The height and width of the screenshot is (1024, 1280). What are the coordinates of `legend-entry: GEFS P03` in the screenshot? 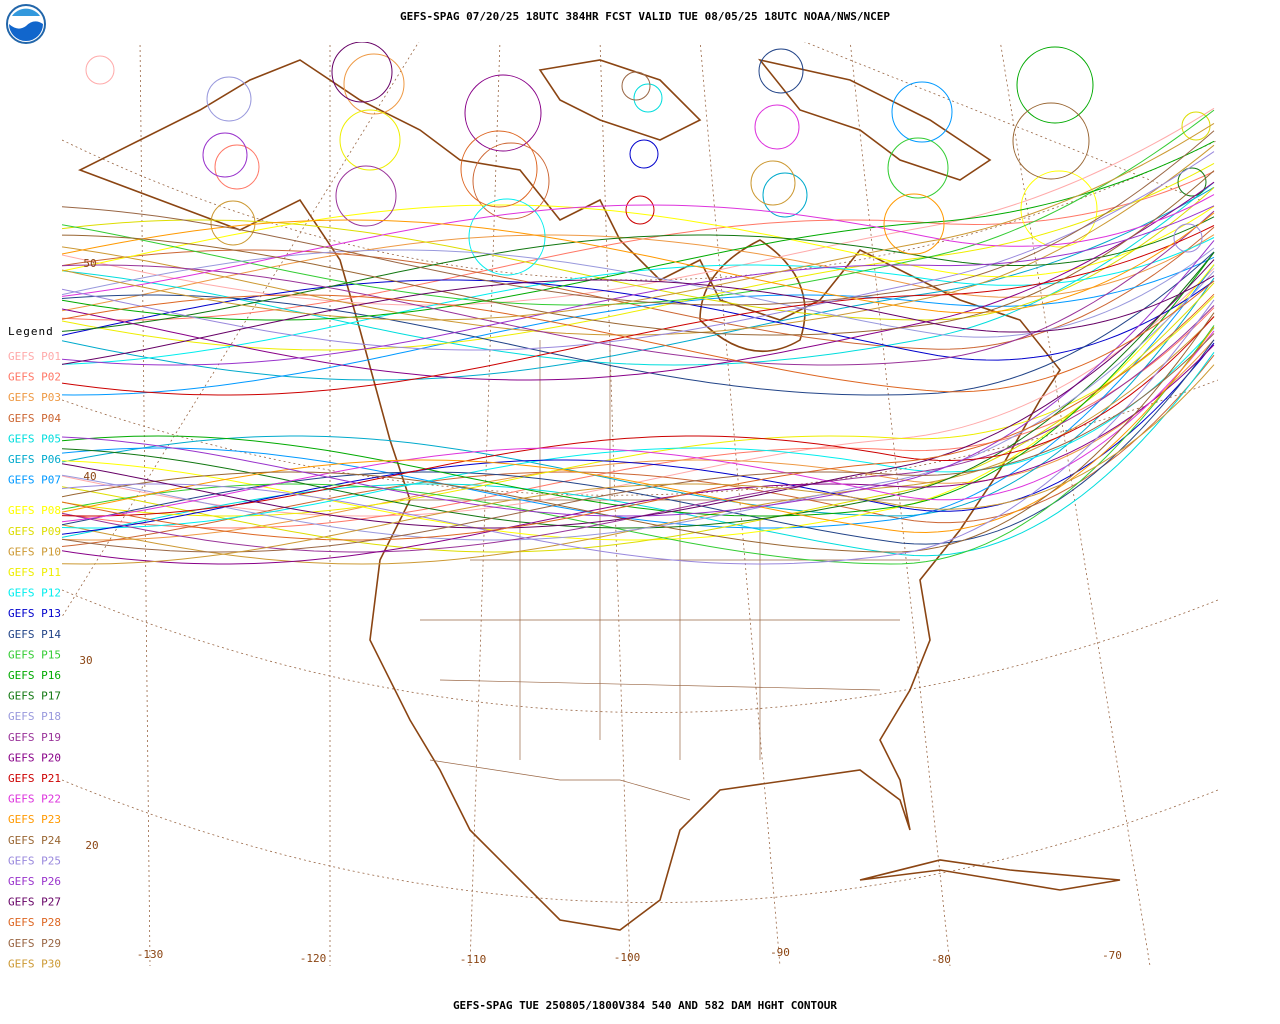 It's located at (34, 397).